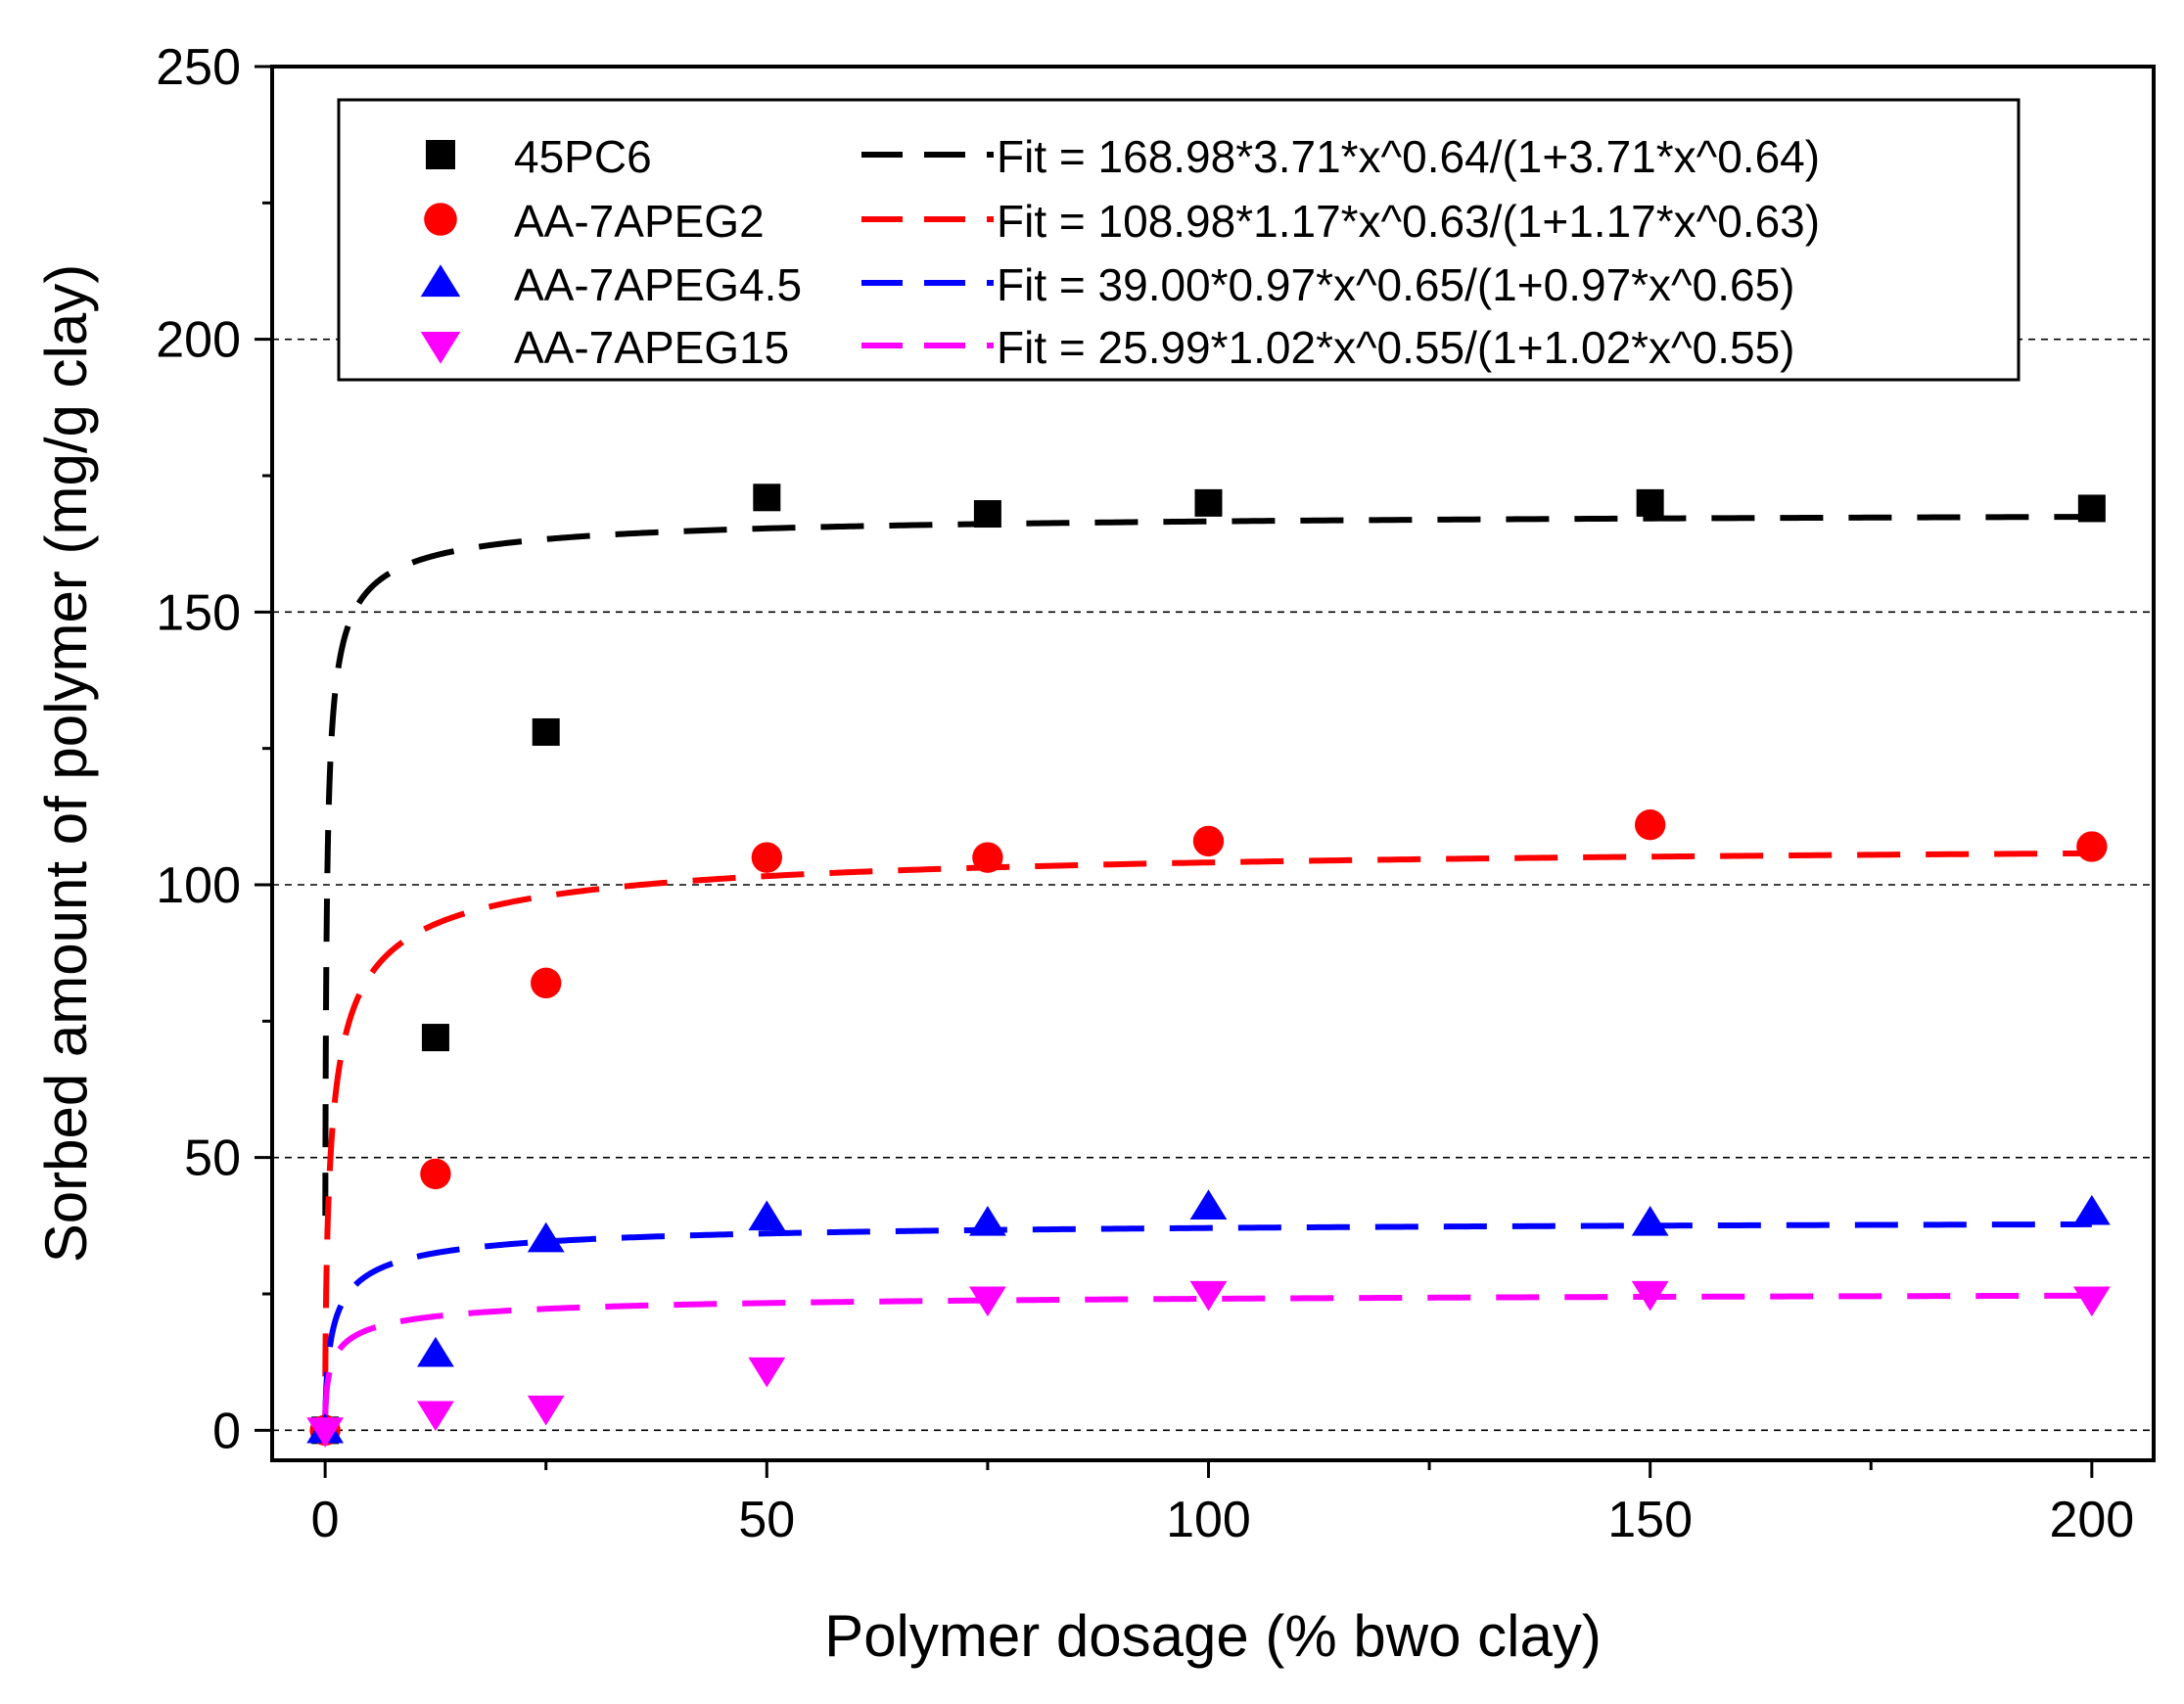 The width and height of the screenshot is (2184, 1704). I want to click on legend-fit-label-1: Fit = 168.98*3.71*x^0.64/(1+3.71*x^0.64), so click(1408, 157).